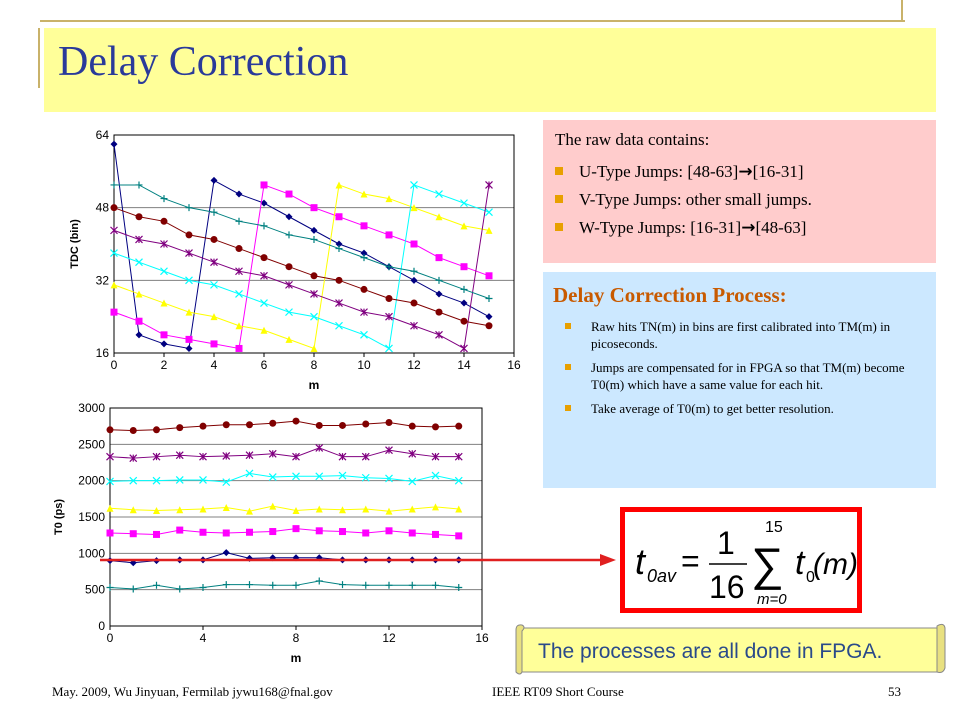 The height and width of the screenshot is (720, 960). I want to click on pointer-arrow, so click(358, 560).